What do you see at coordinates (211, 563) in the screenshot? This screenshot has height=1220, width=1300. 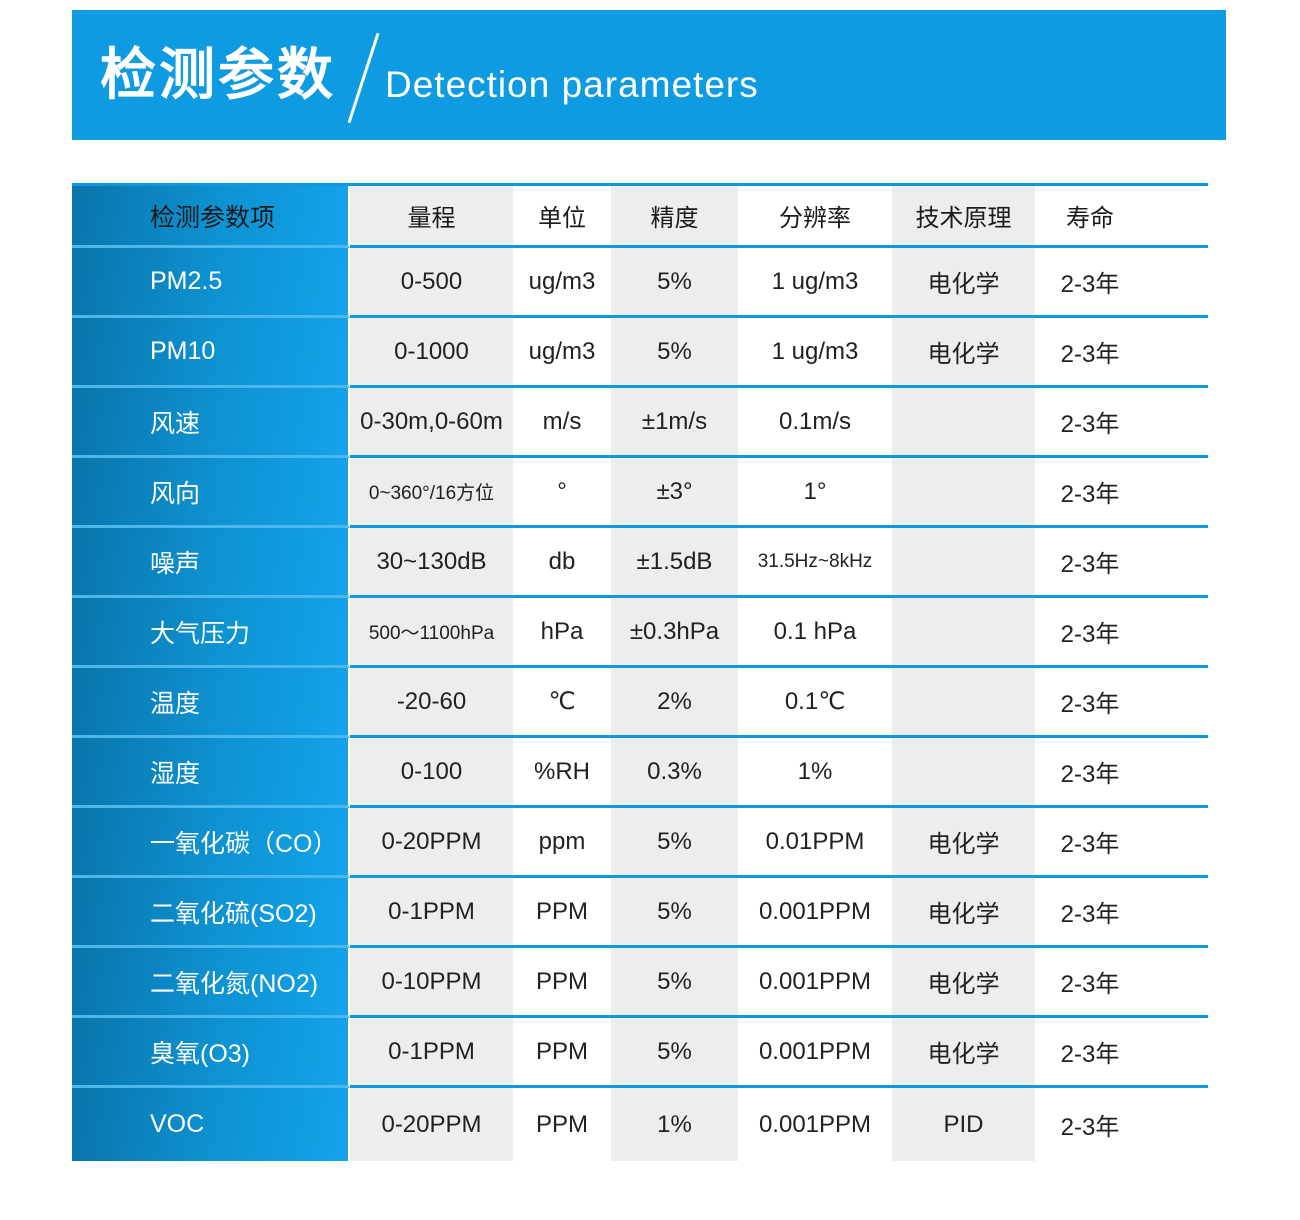 I see `cell-name: 噪声` at bounding box center [211, 563].